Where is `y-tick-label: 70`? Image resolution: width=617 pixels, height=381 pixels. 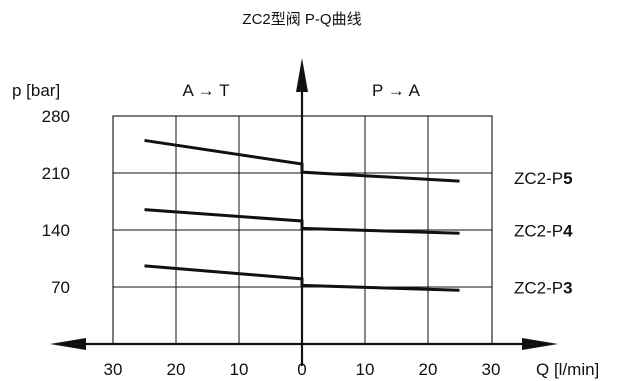
y-tick-label: 70 is located at coordinates (60, 287).